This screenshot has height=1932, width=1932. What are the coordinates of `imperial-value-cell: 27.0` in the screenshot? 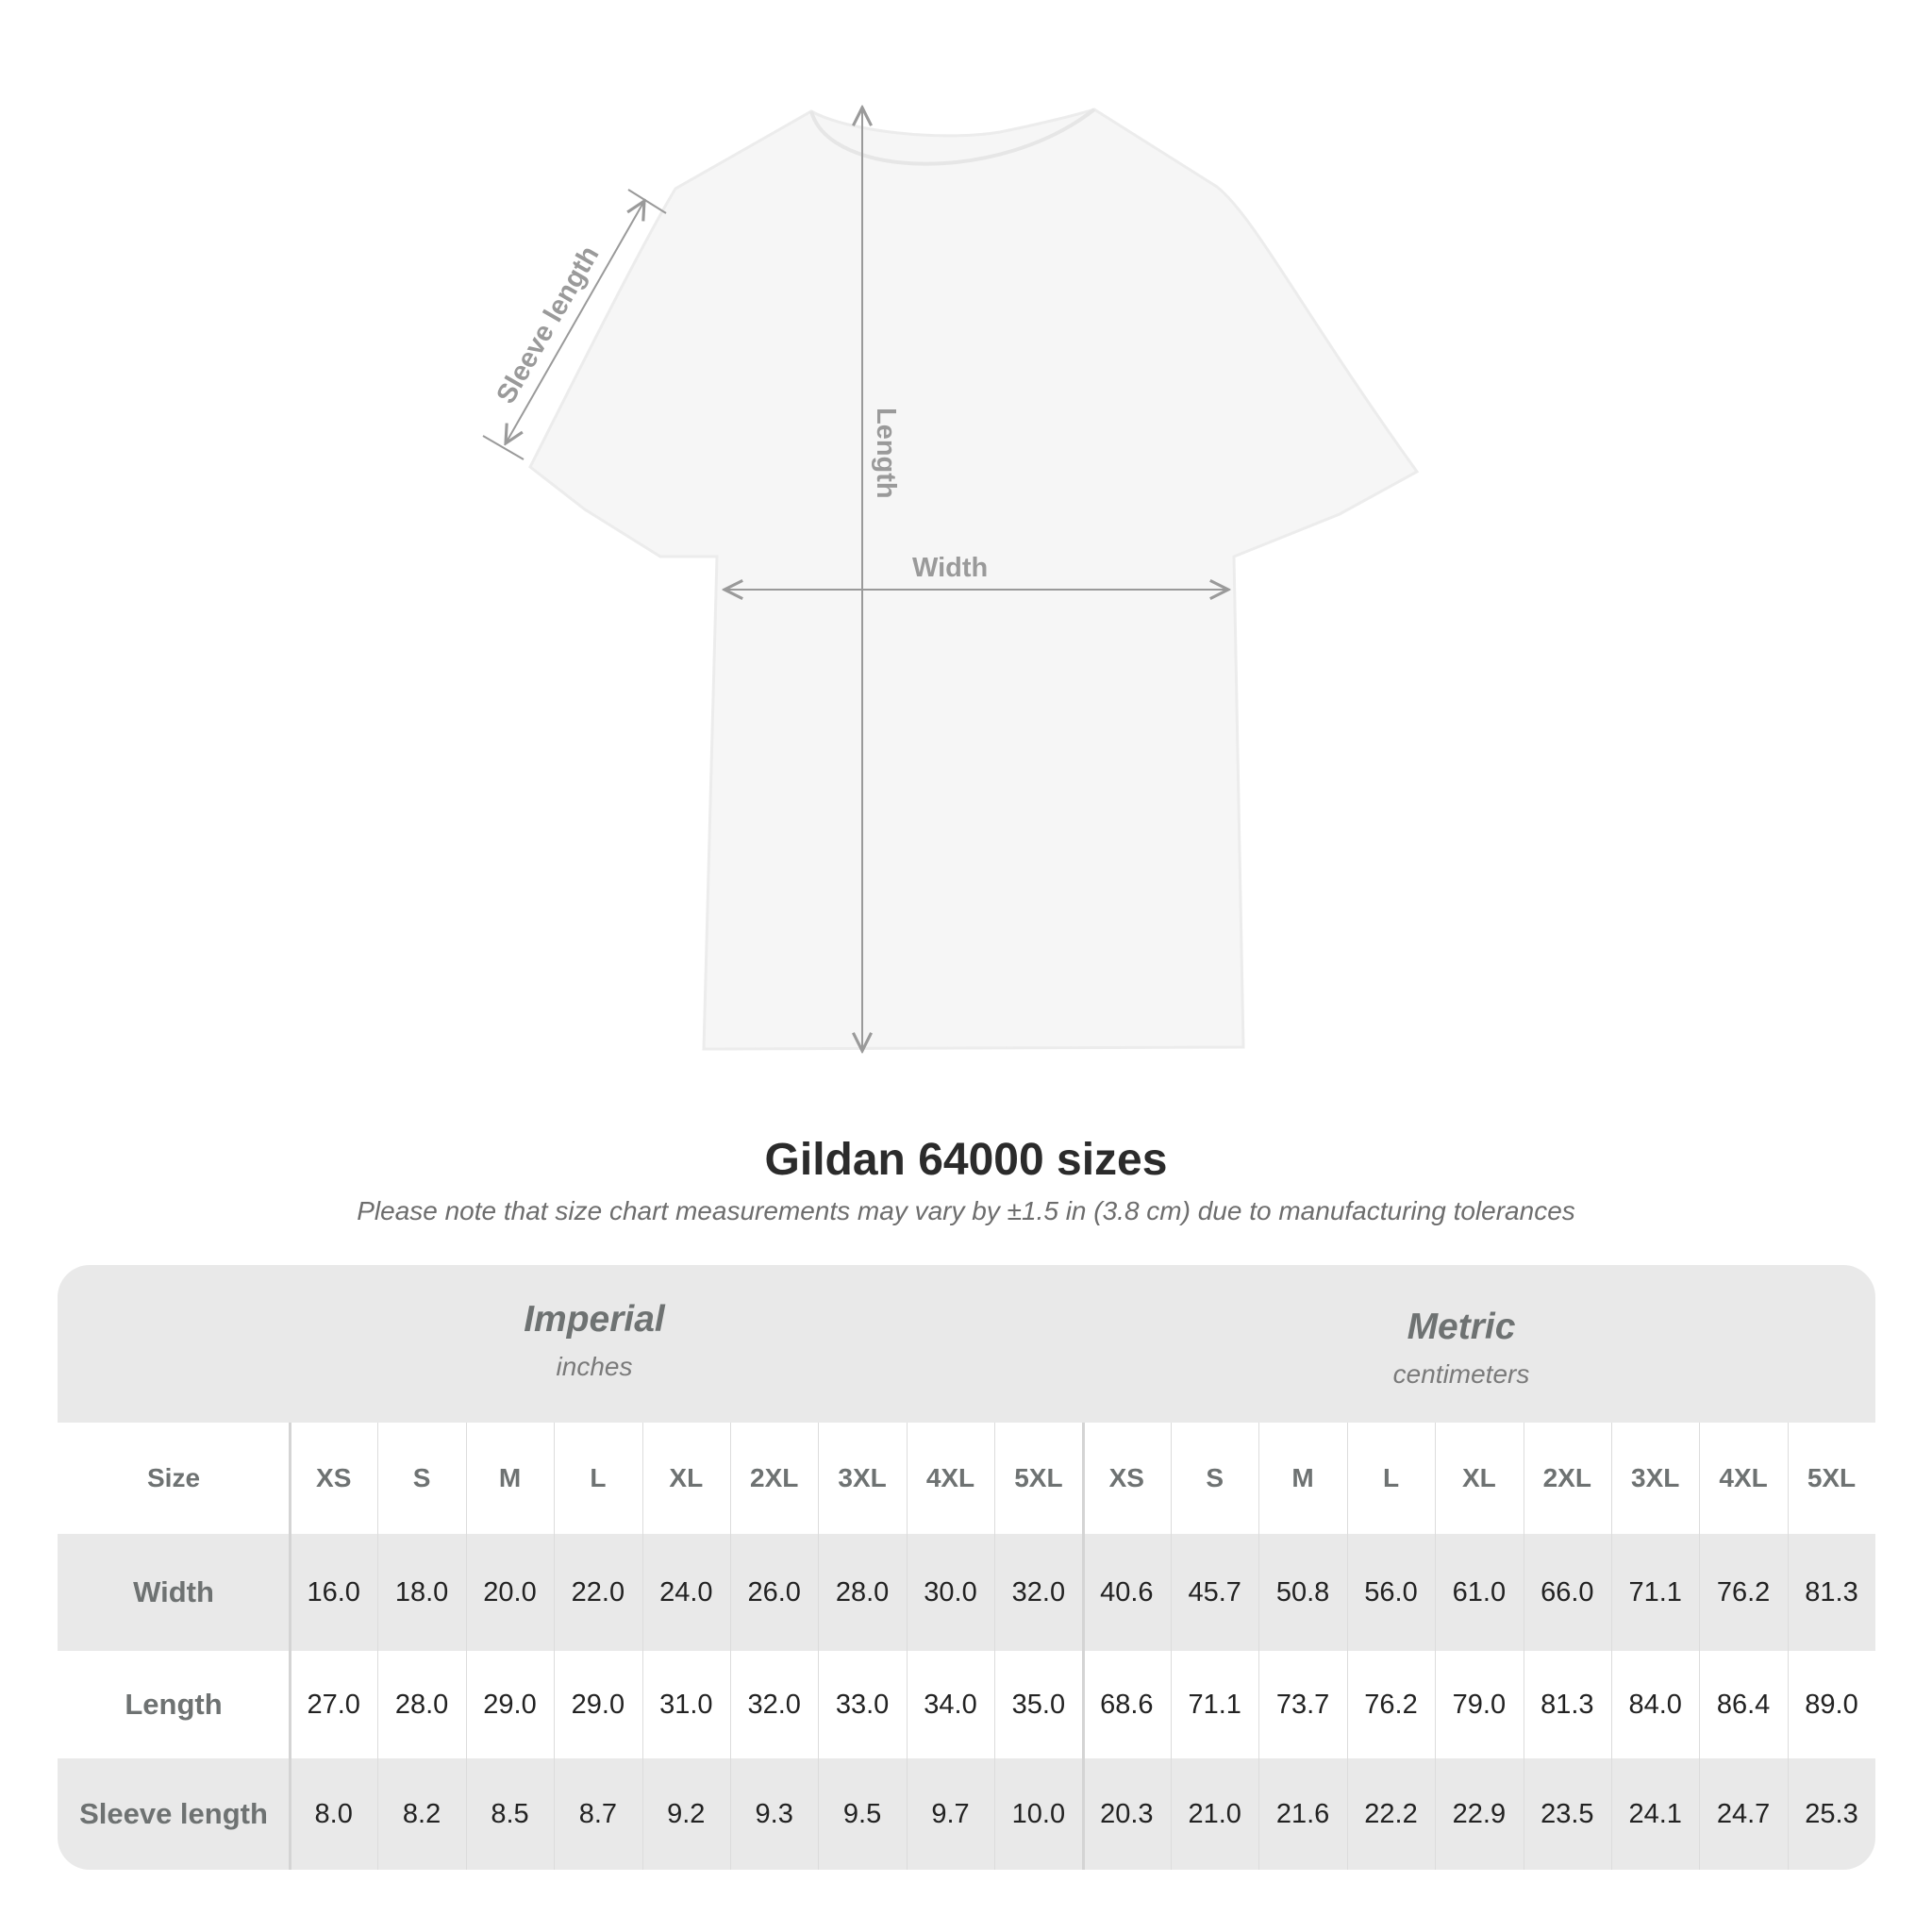 It's located at (334, 1704).